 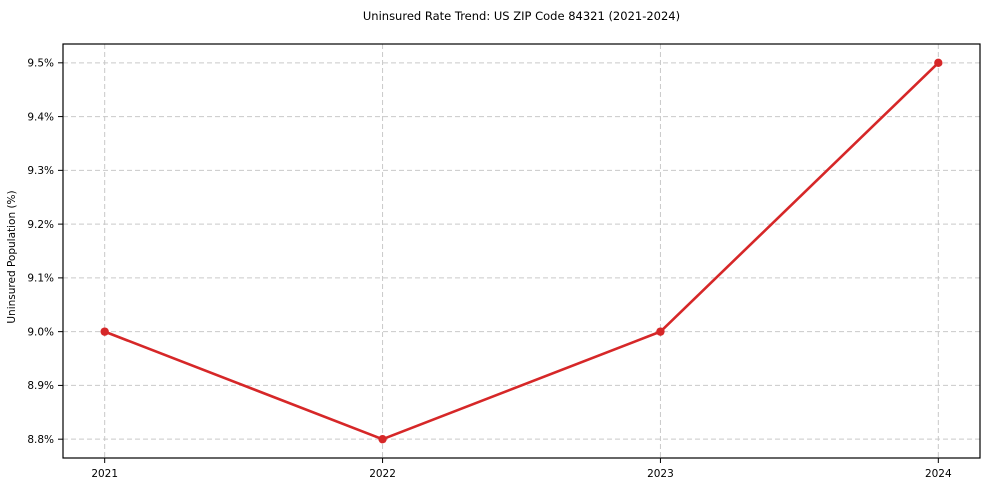 What do you see at coordinates (40, 64) in the screenshot?
I see `y-tick-label: 9.5%` at bounding box center [40, 64].